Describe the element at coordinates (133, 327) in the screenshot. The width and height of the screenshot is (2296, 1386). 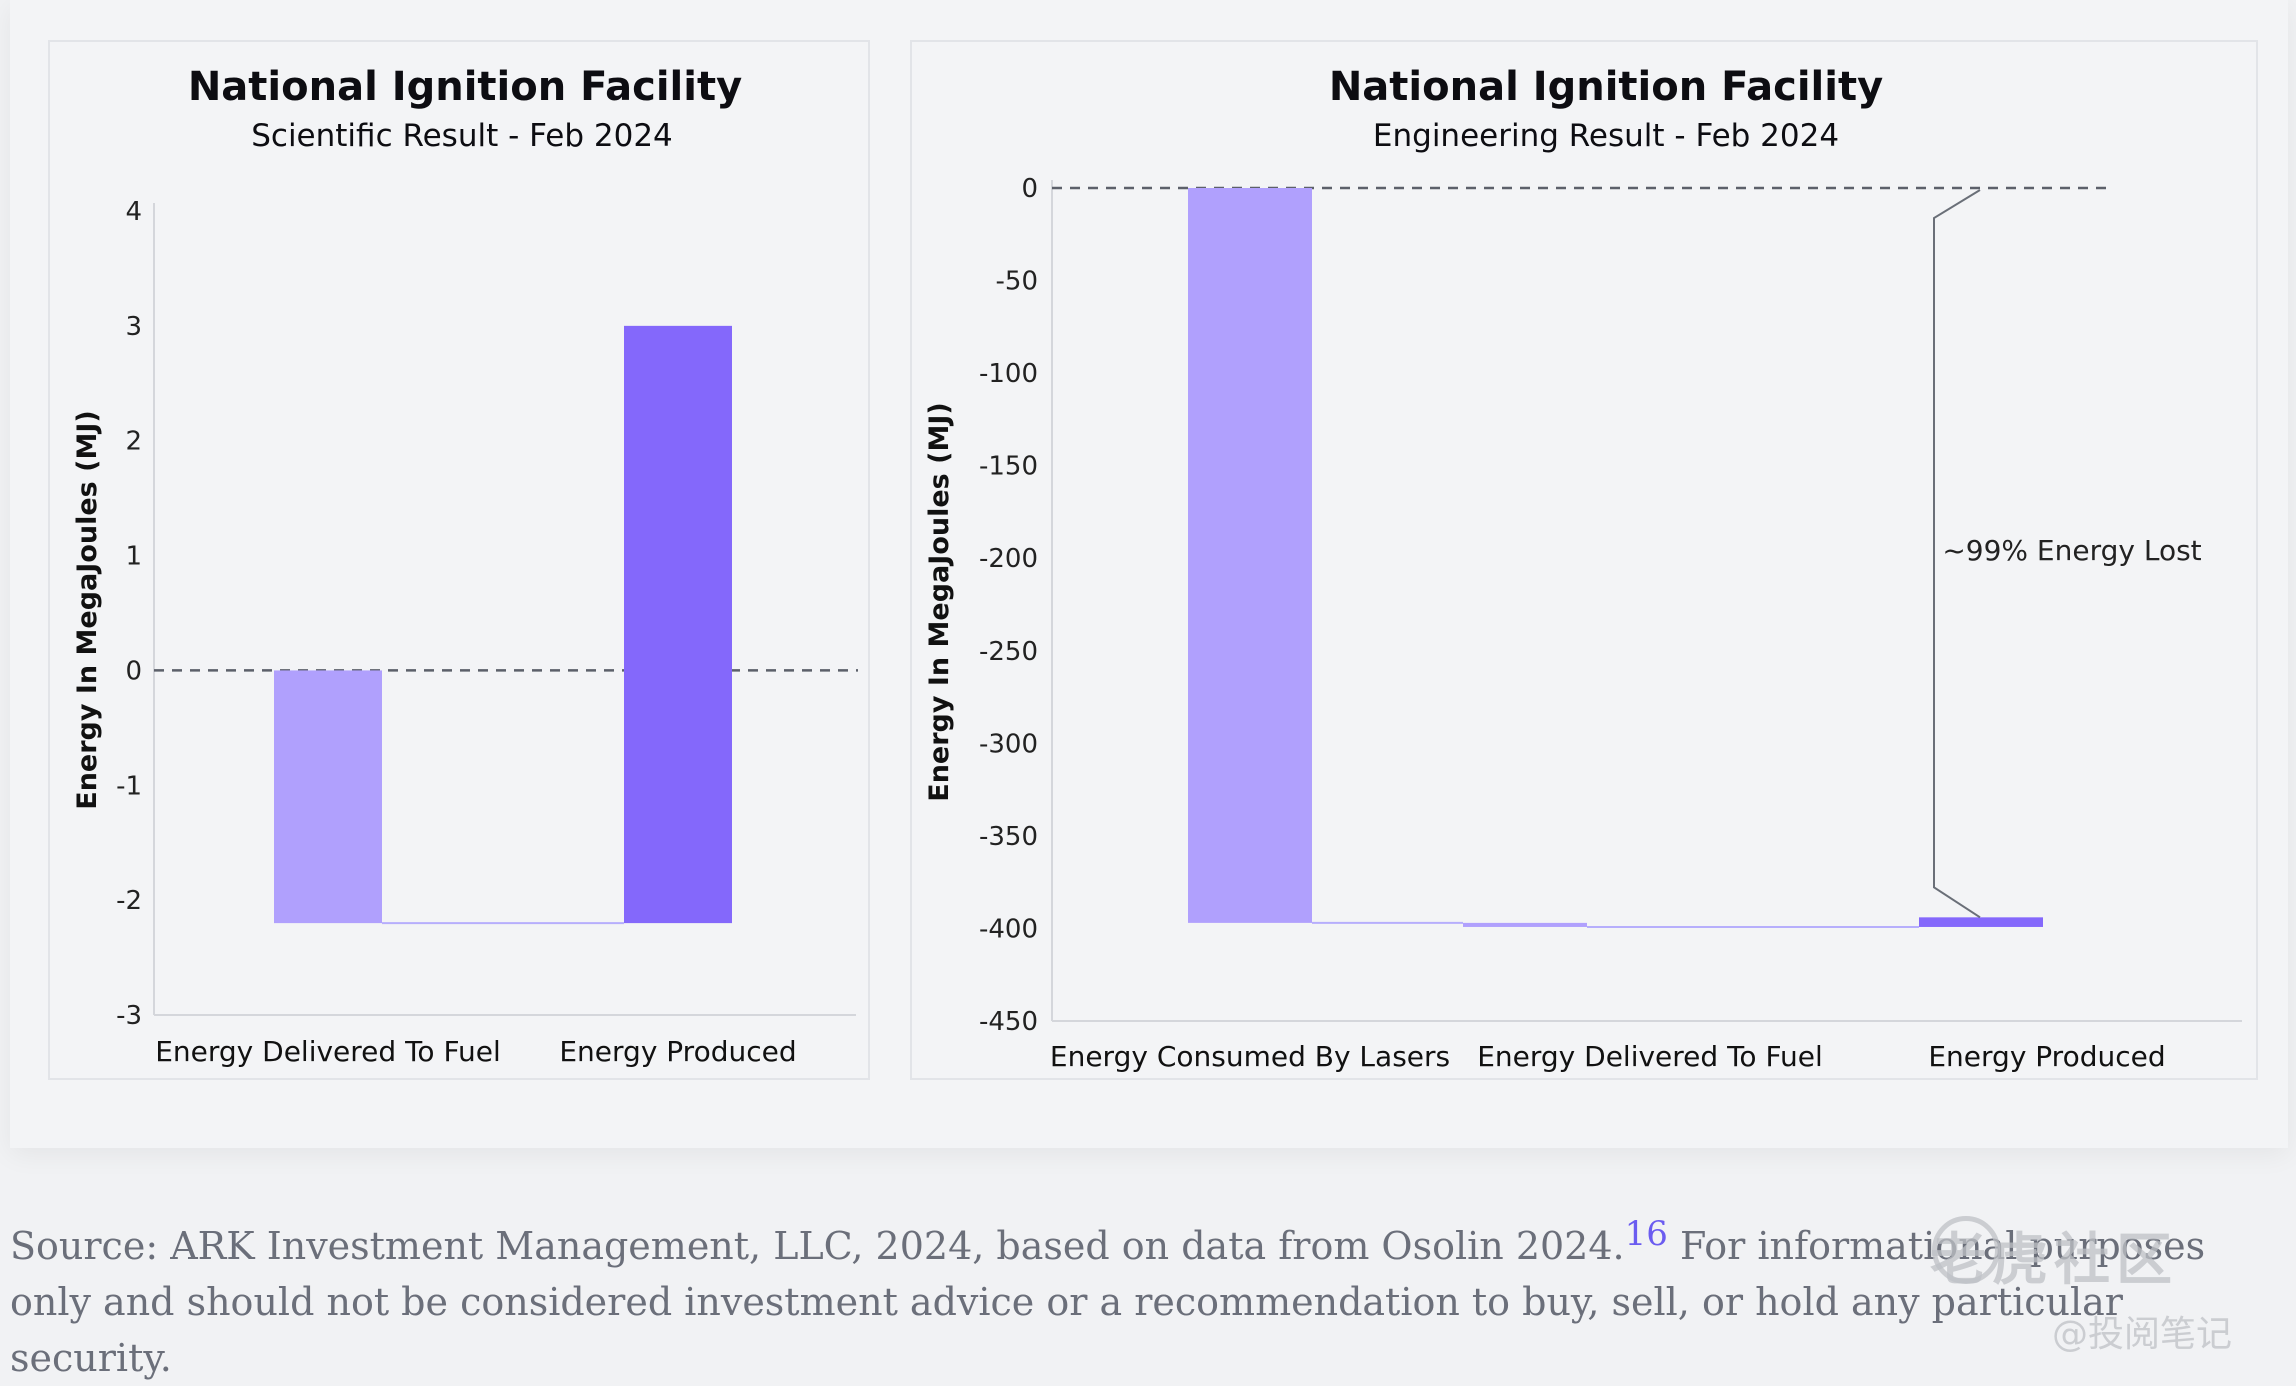
I see `y-tick-label: 3` at that location.